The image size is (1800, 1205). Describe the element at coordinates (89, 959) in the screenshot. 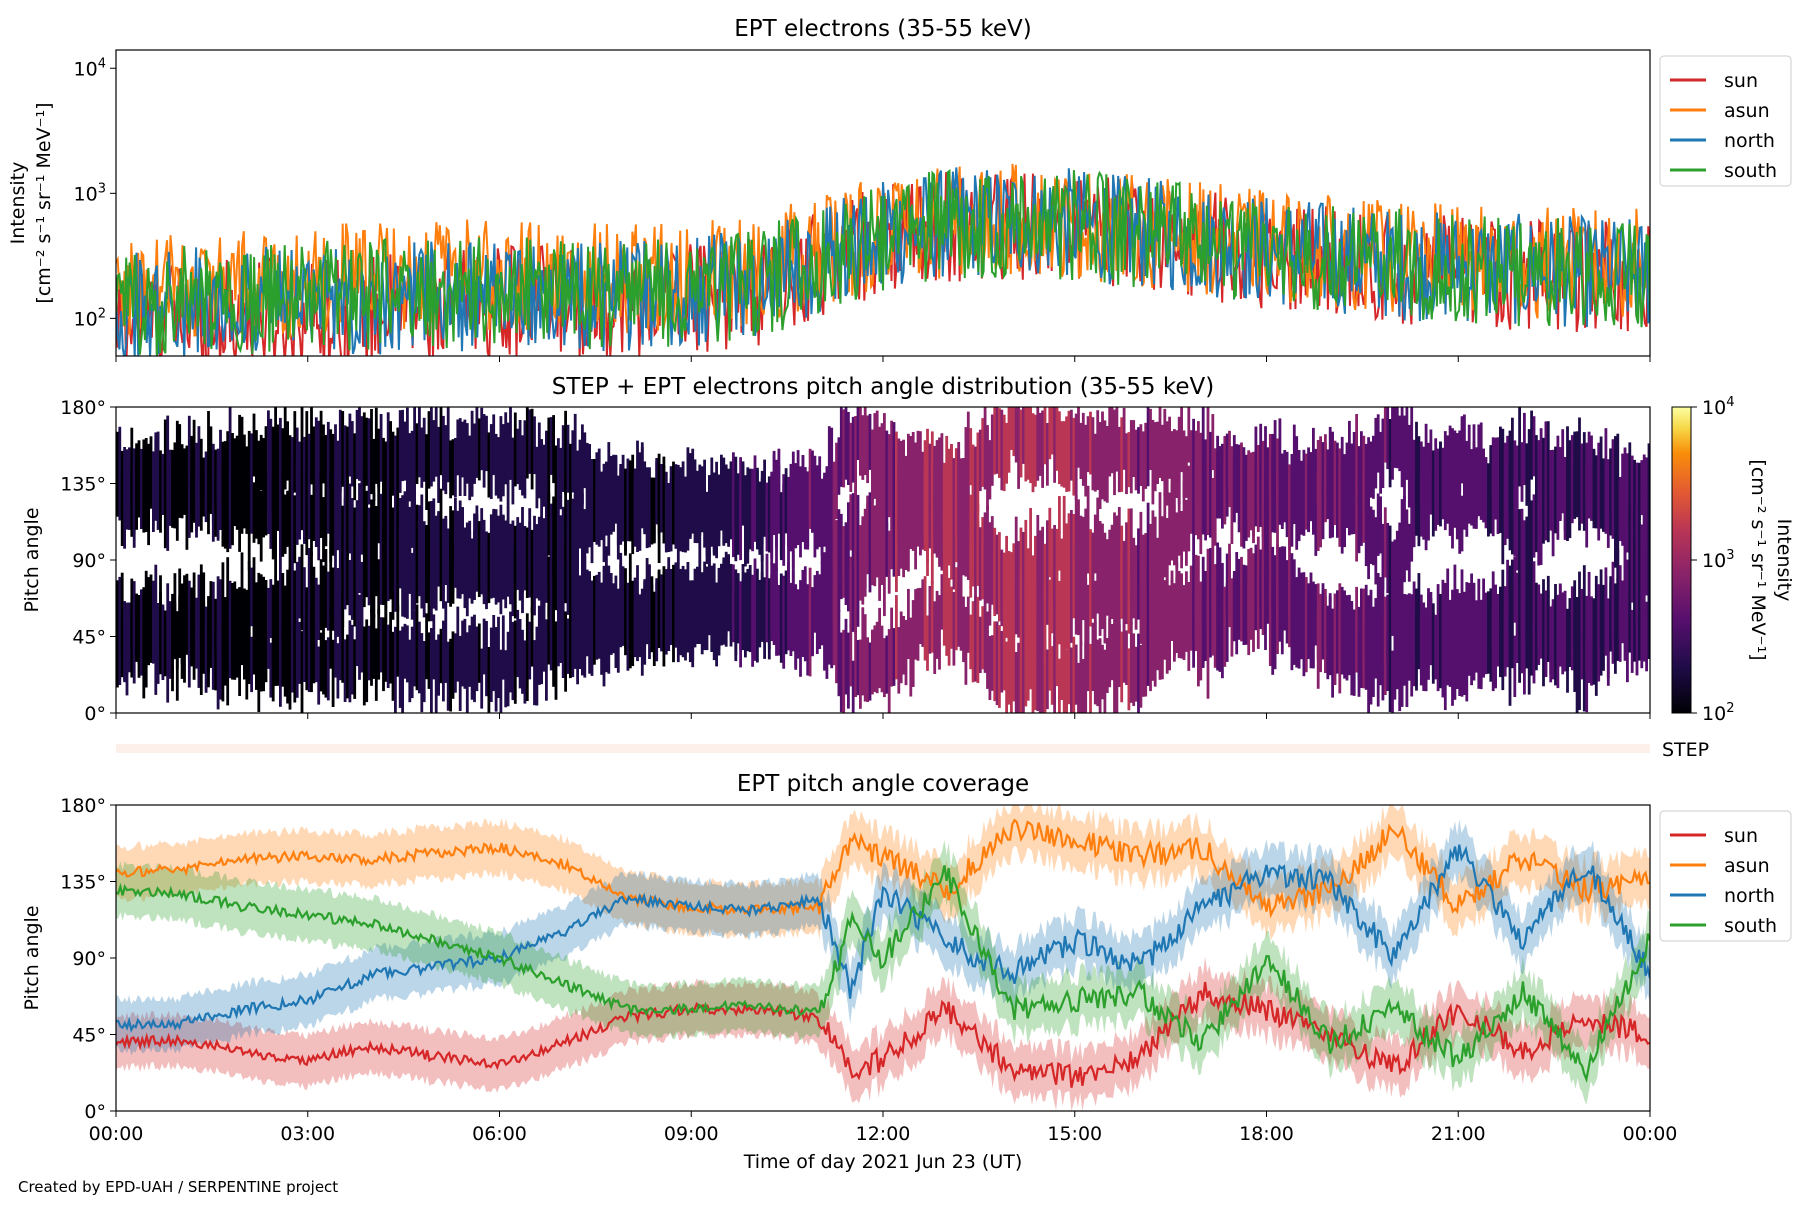

I see `y-tick-label: 90°` at that location.